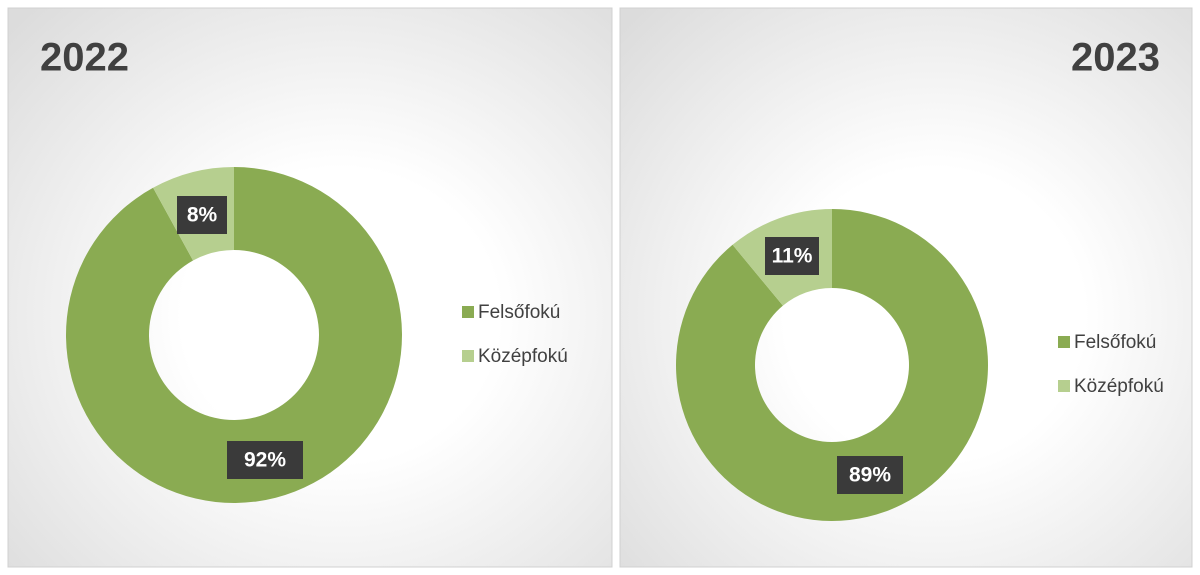  I want to click on data-label: 8%, so click(202, 215).